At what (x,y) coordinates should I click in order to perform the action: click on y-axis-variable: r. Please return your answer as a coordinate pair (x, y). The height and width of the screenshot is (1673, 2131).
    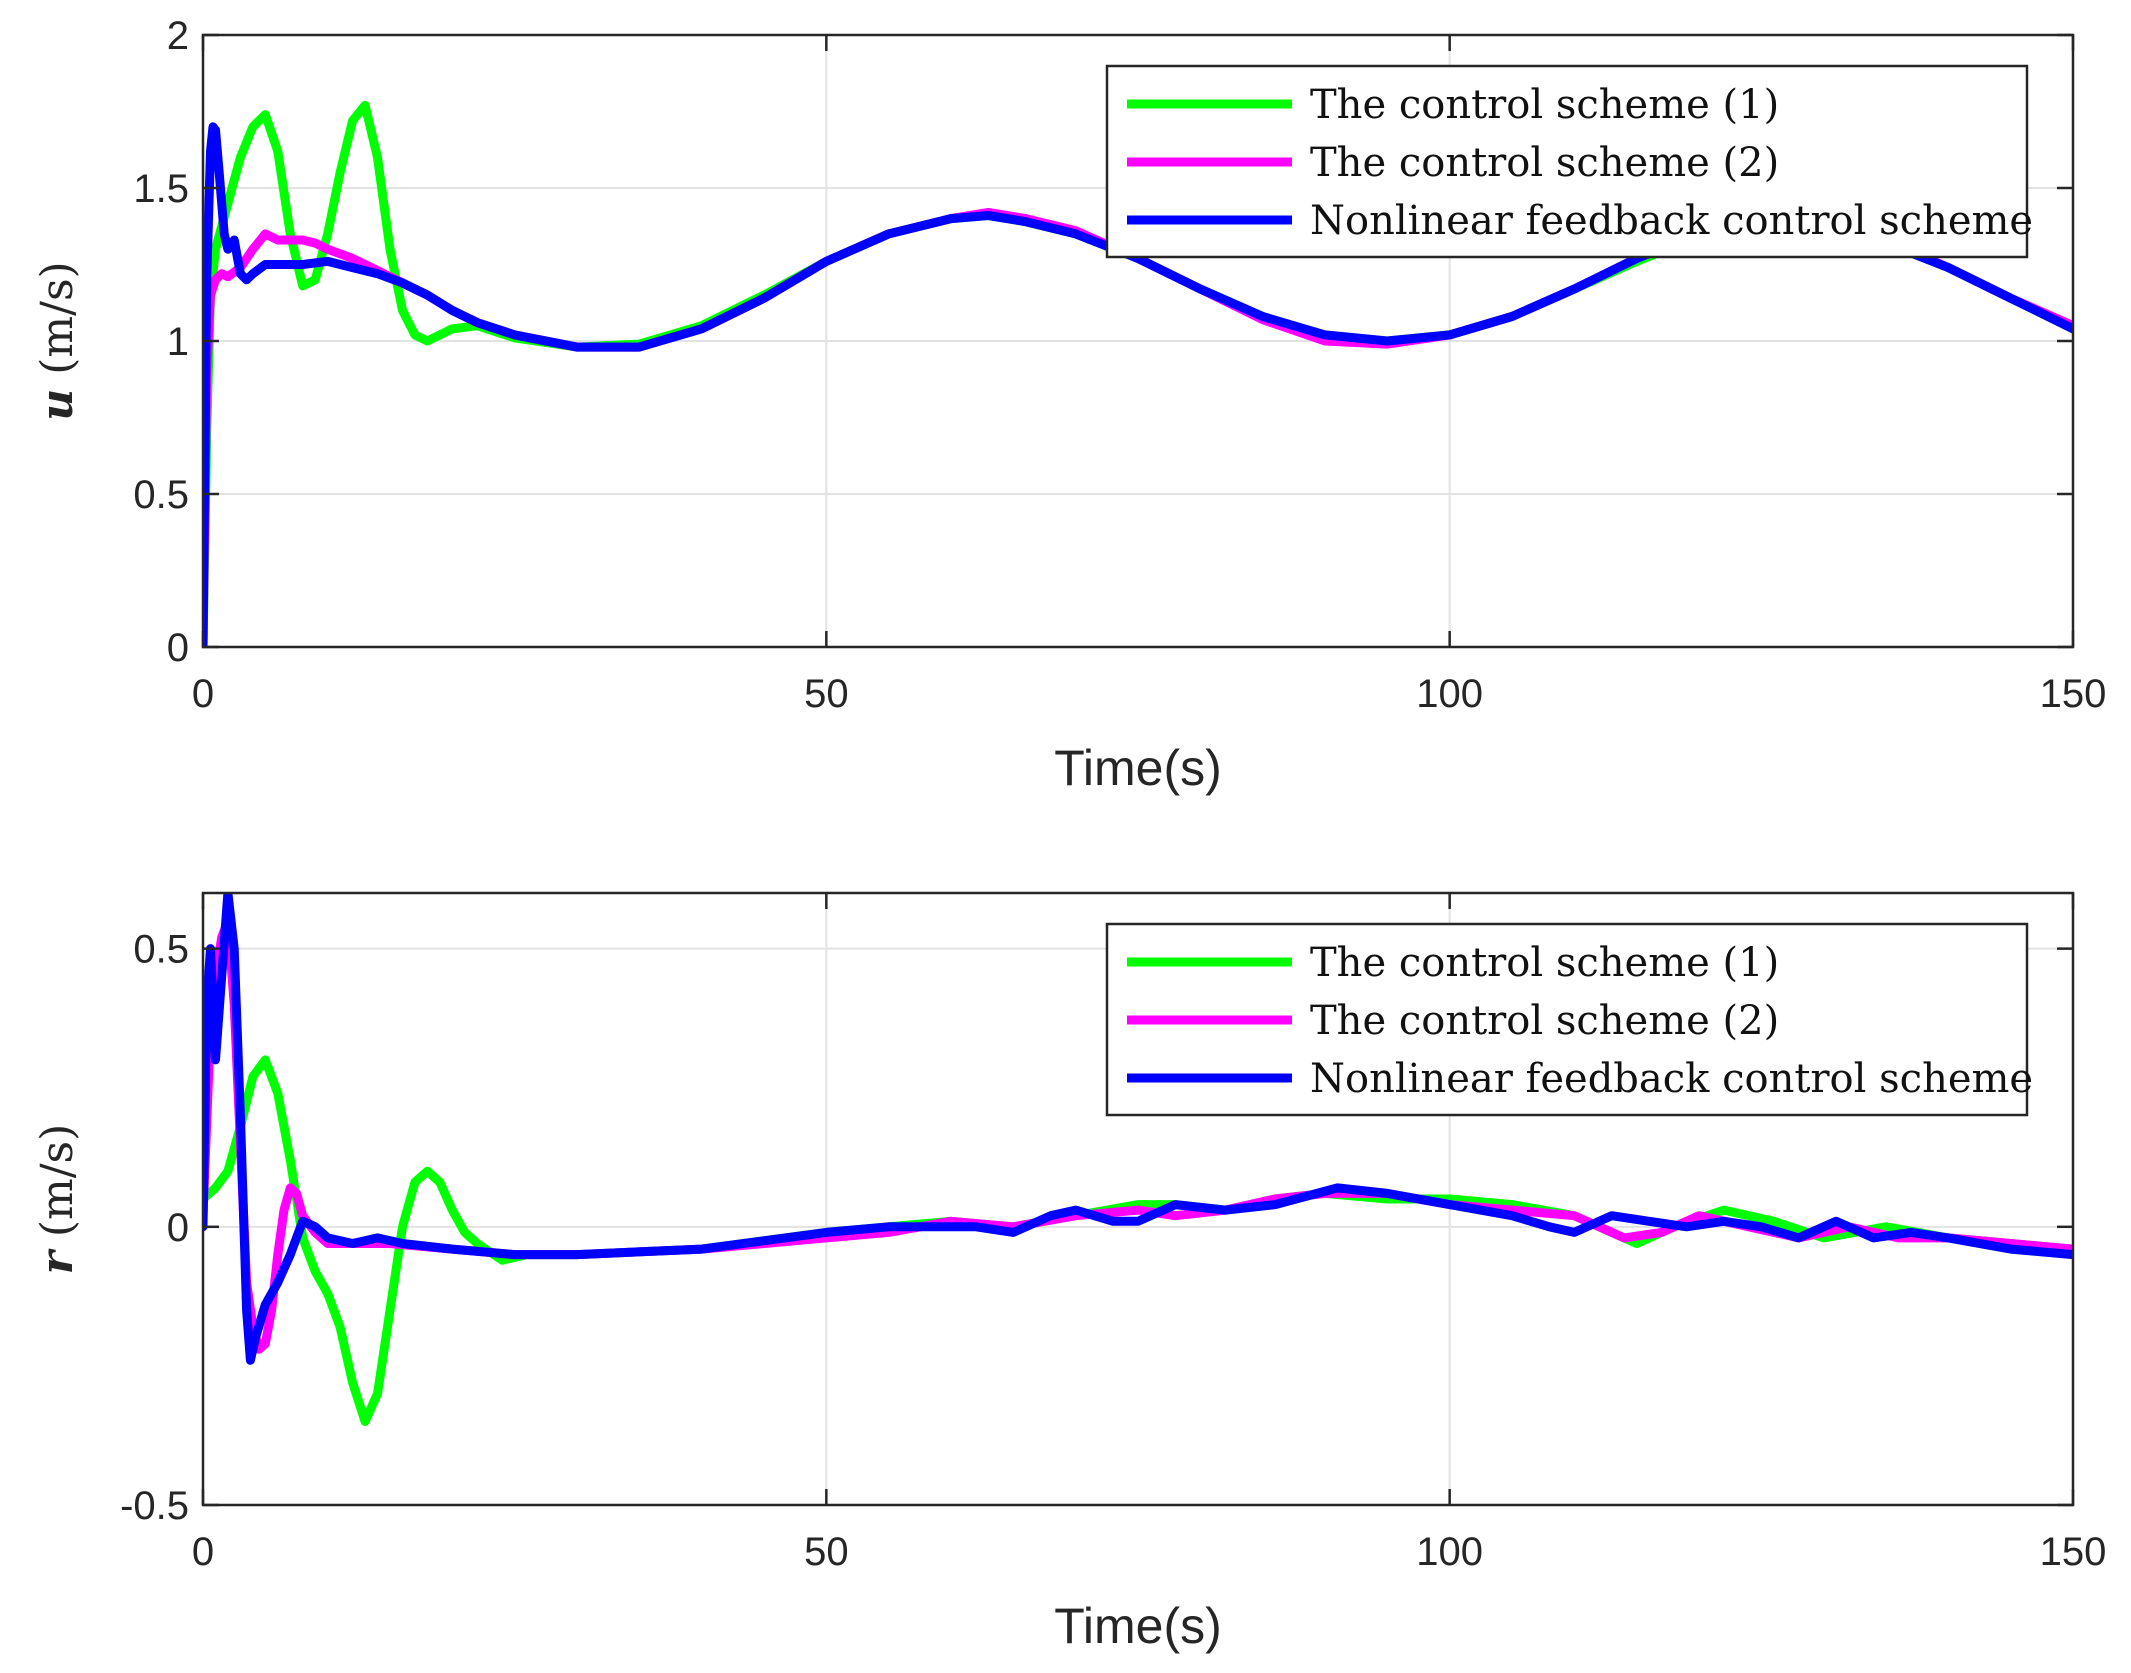
    Looking at the image, I should click on (57, 1261).